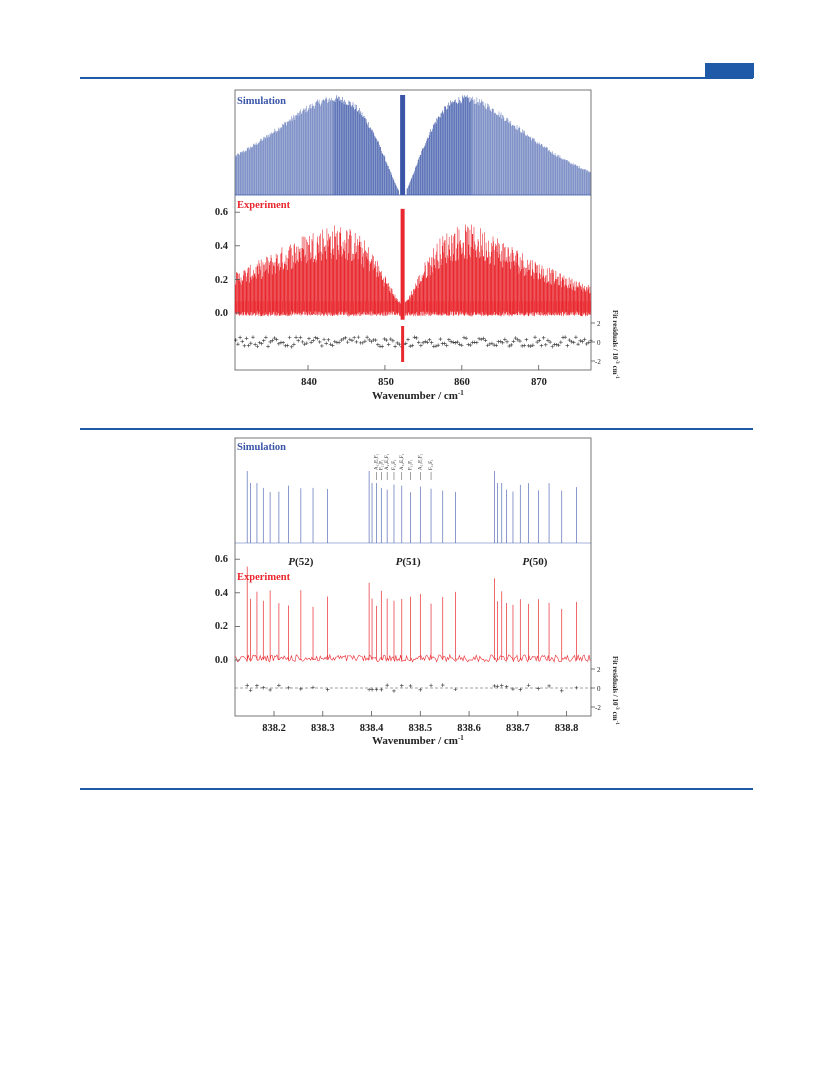 This screenshot has height=1091, width=833. What do you see at coordinates (418, 740) in the screenshot?
I see `x-axis-label: Wavenumber / cm-1` at bounding box center [418, 740].